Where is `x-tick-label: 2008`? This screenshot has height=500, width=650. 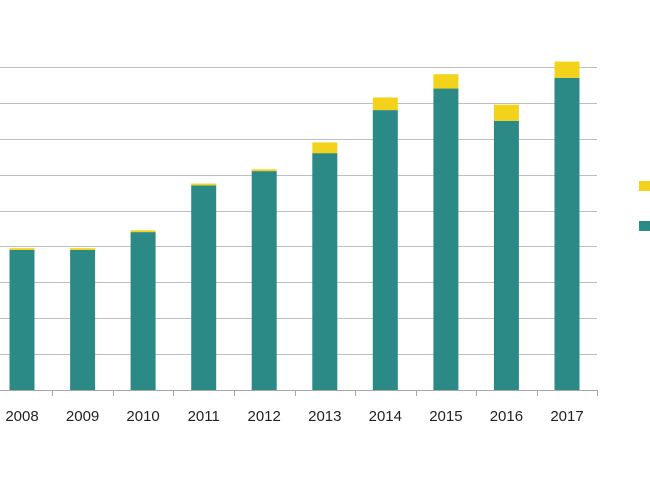
x-tick-label: 2008 is located at coordinates (21, 416).